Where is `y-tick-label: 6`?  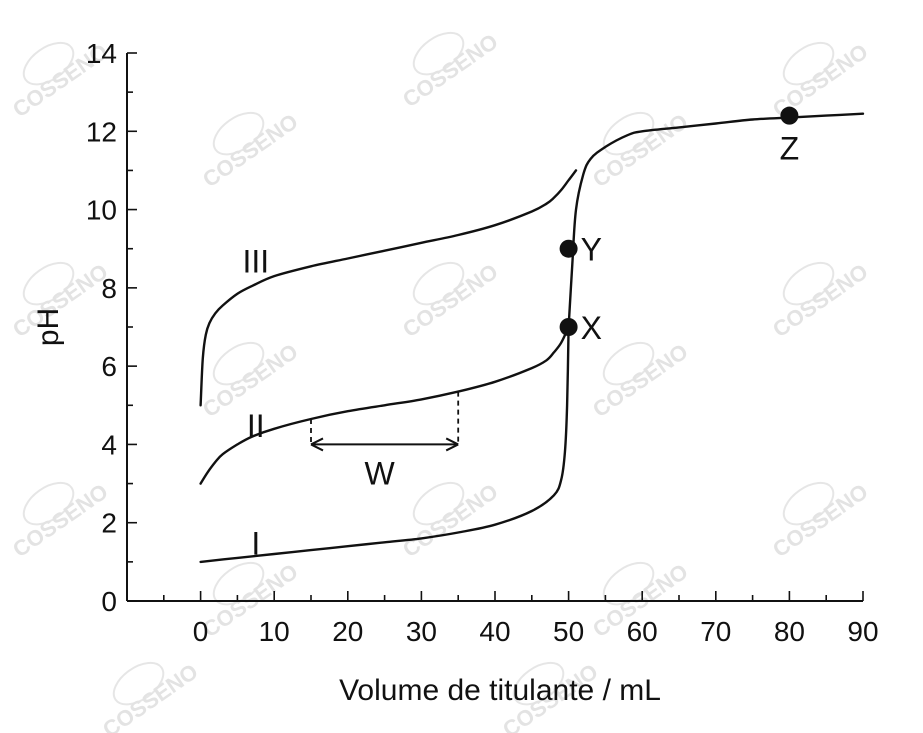
y-tick-label: 6 is located at coordinates (109, 366).